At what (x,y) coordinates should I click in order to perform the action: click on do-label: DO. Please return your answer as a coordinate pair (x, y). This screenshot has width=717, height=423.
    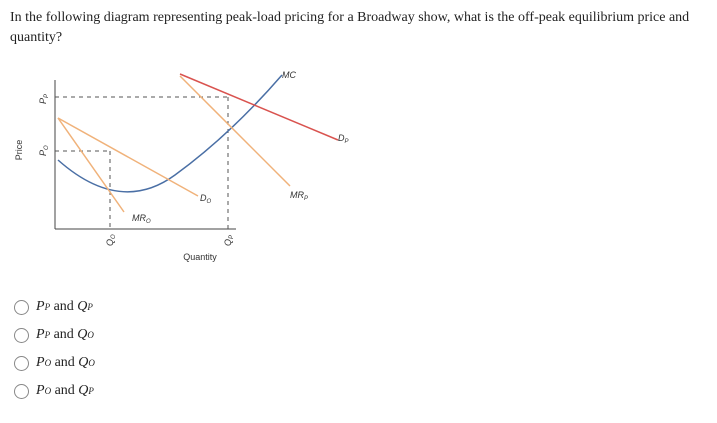
    Looking at the image, I should click on (206, 199).